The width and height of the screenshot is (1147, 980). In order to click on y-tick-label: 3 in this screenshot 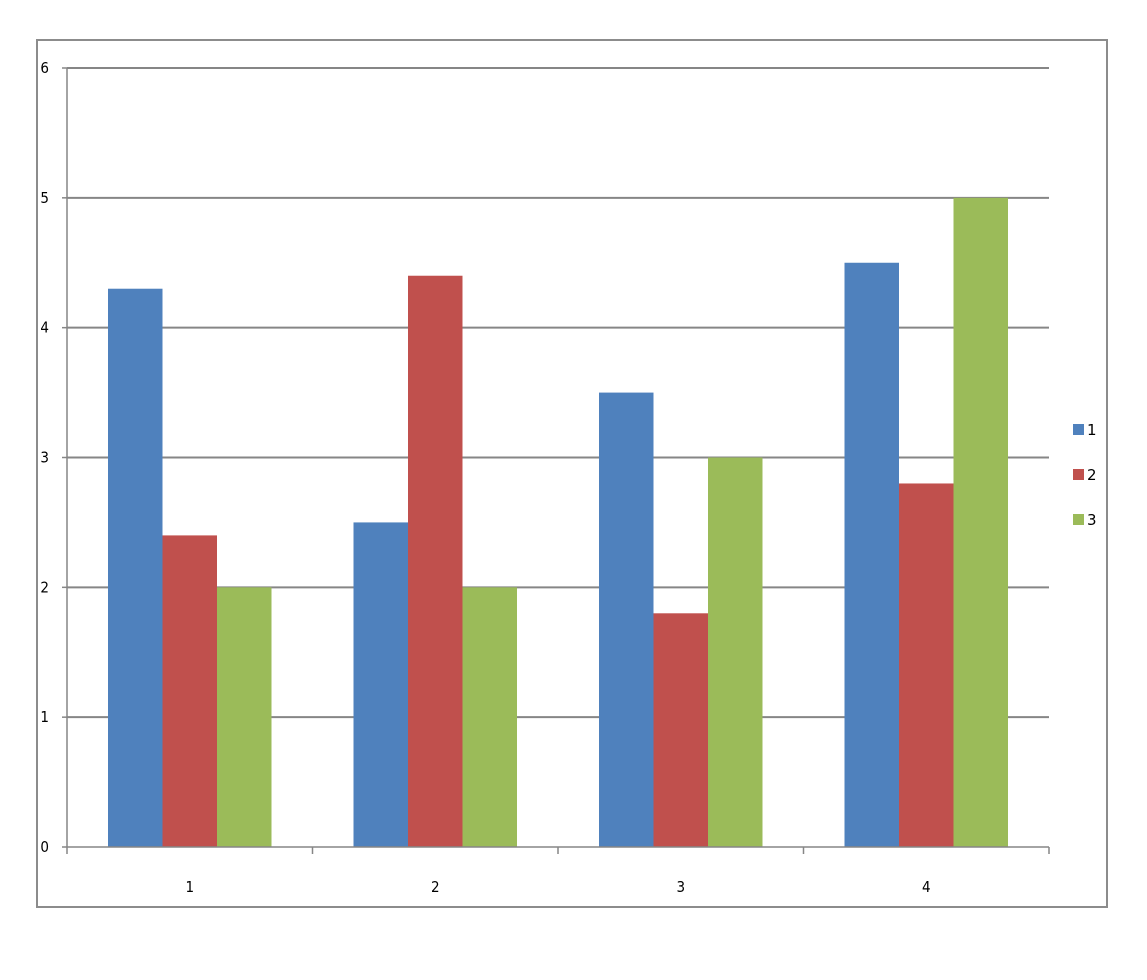, I will do `click(44, 458)`.